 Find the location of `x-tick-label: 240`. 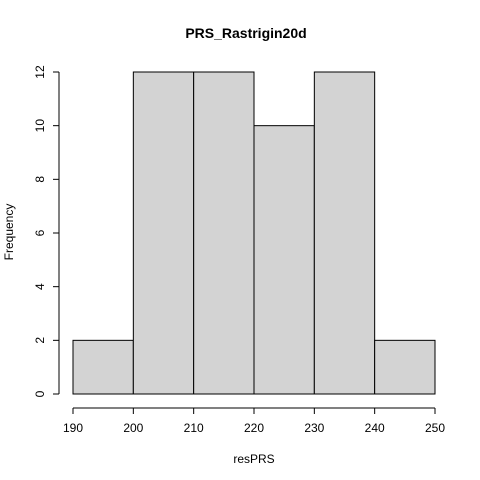

x-tick-label: 240 is located at coordinates (375, 428).